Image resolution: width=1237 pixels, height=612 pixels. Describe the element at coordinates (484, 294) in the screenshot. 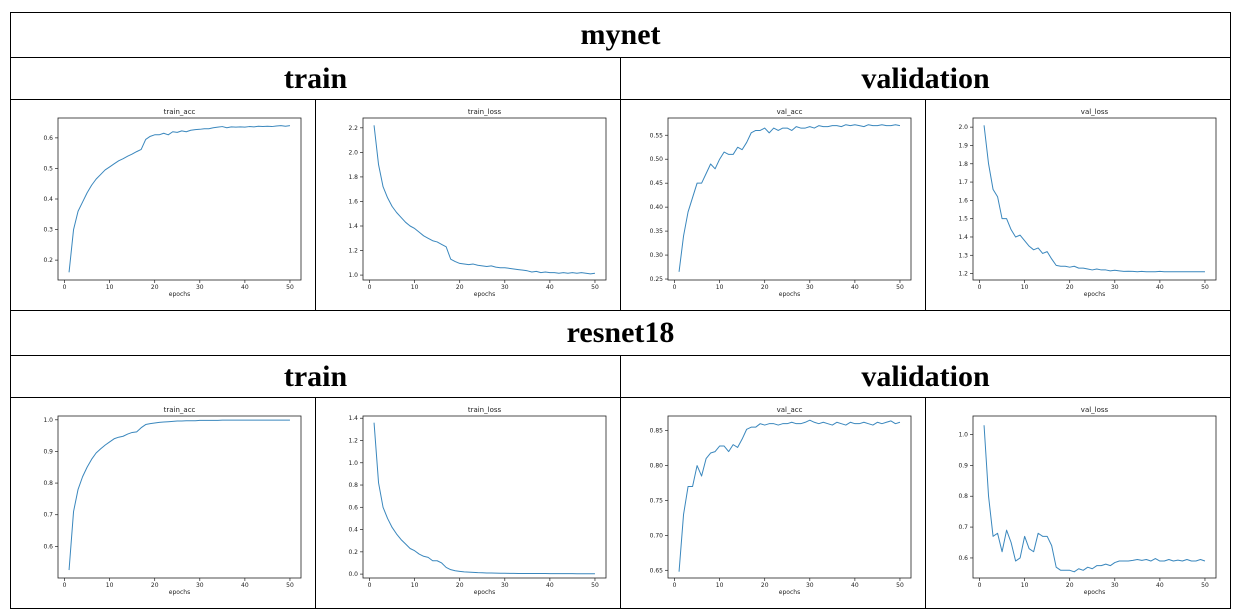

I see `chart-1-xlabel: epochs` at that location.